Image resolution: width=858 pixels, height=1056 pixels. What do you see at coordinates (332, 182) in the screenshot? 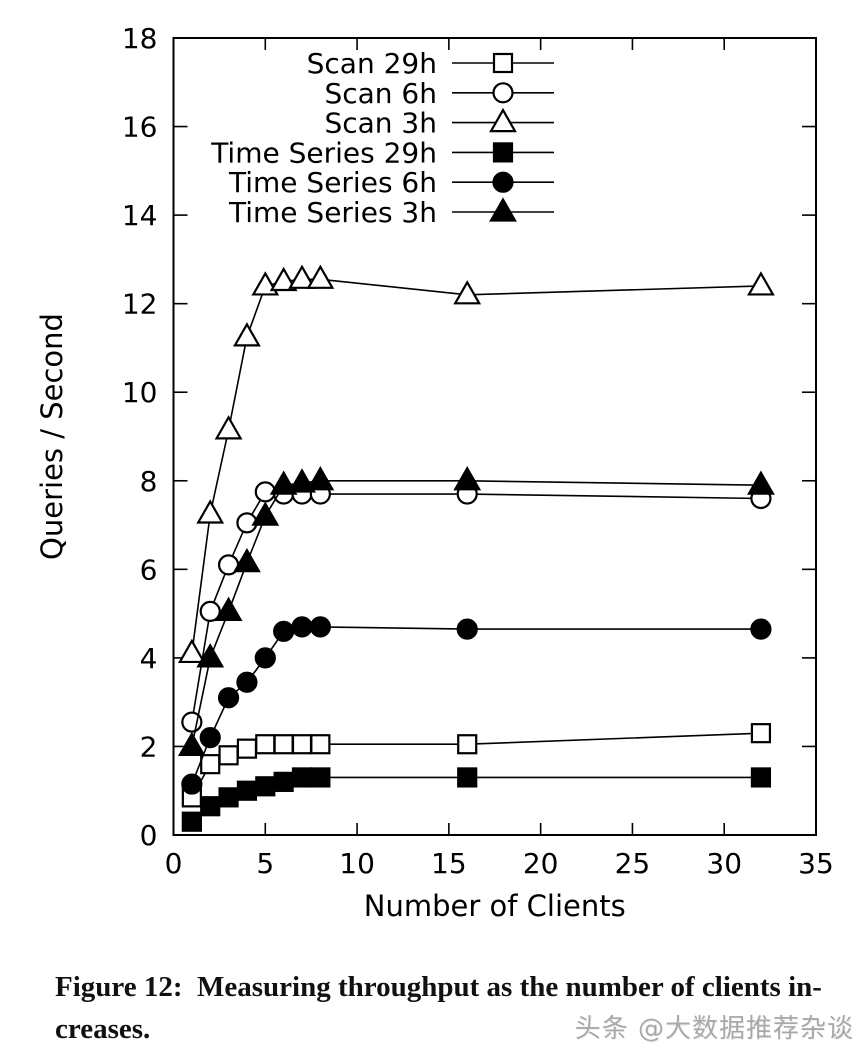
I see `legend-label: Time Series 6h` at bounding box center [332, 182].